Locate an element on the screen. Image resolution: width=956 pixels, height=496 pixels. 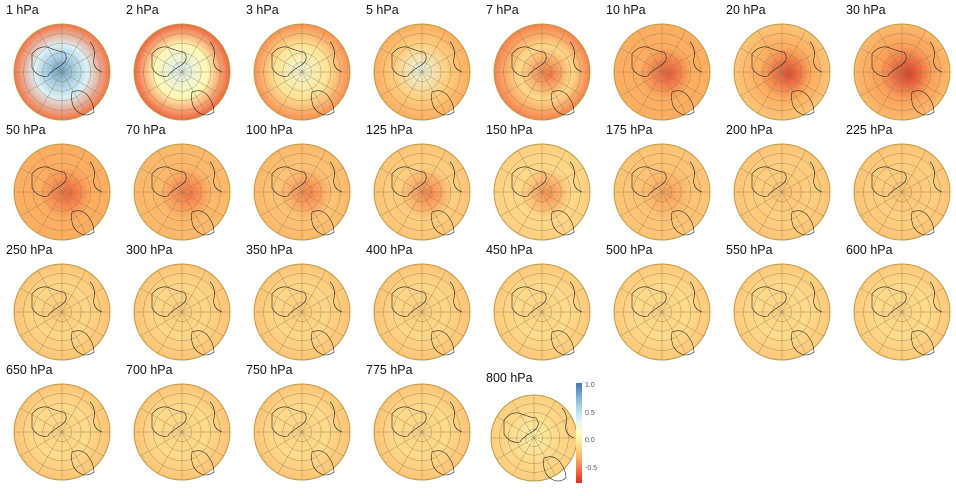
map-panel: 750 hPa is located at coordinates (305, 420).